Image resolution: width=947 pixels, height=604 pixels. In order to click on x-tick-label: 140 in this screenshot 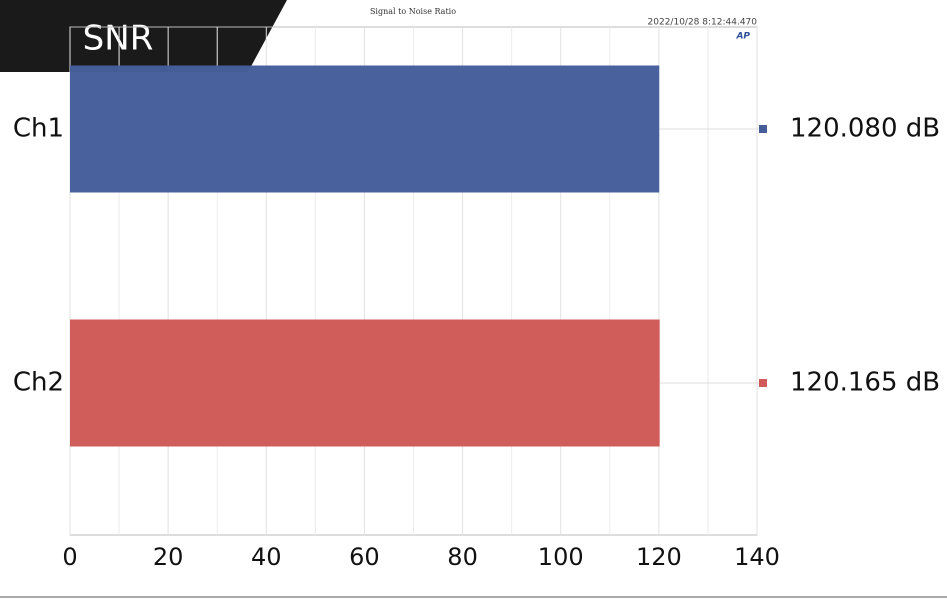, I will do `click(757, 557)`.